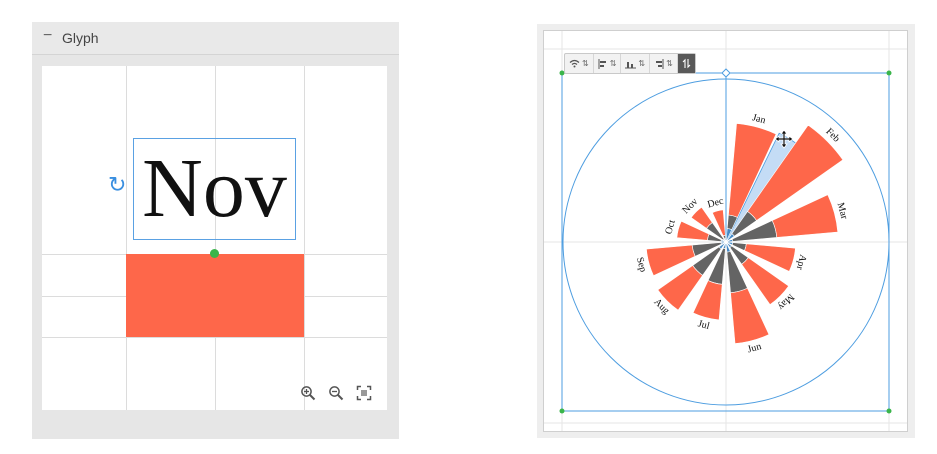 Image resolution: width=937 pixels, height=454 pixels. Describe the element at coordinates (214, 253) in the screenshot. I see `anchor-handle` at that location.